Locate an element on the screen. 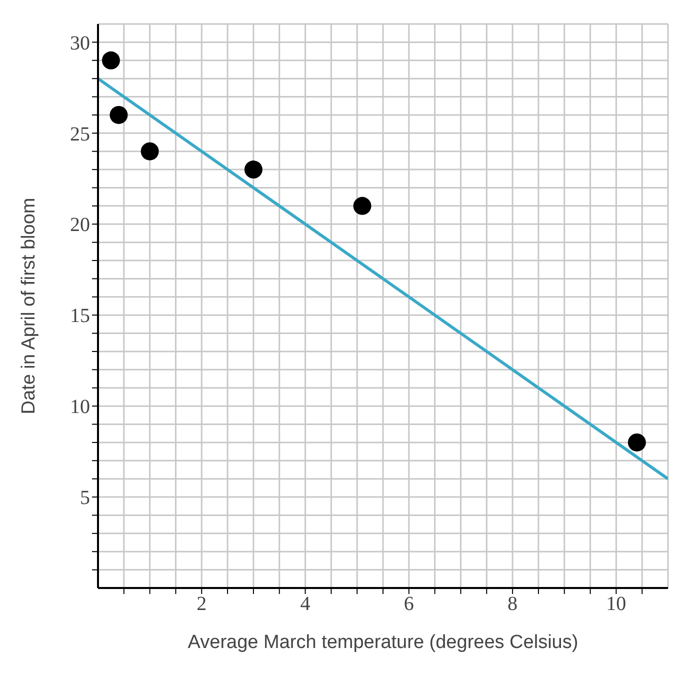 Image resolution: width=686 pixels, height=686 pixels. y-tick-label: 15 is located at coordinates (80, 316).